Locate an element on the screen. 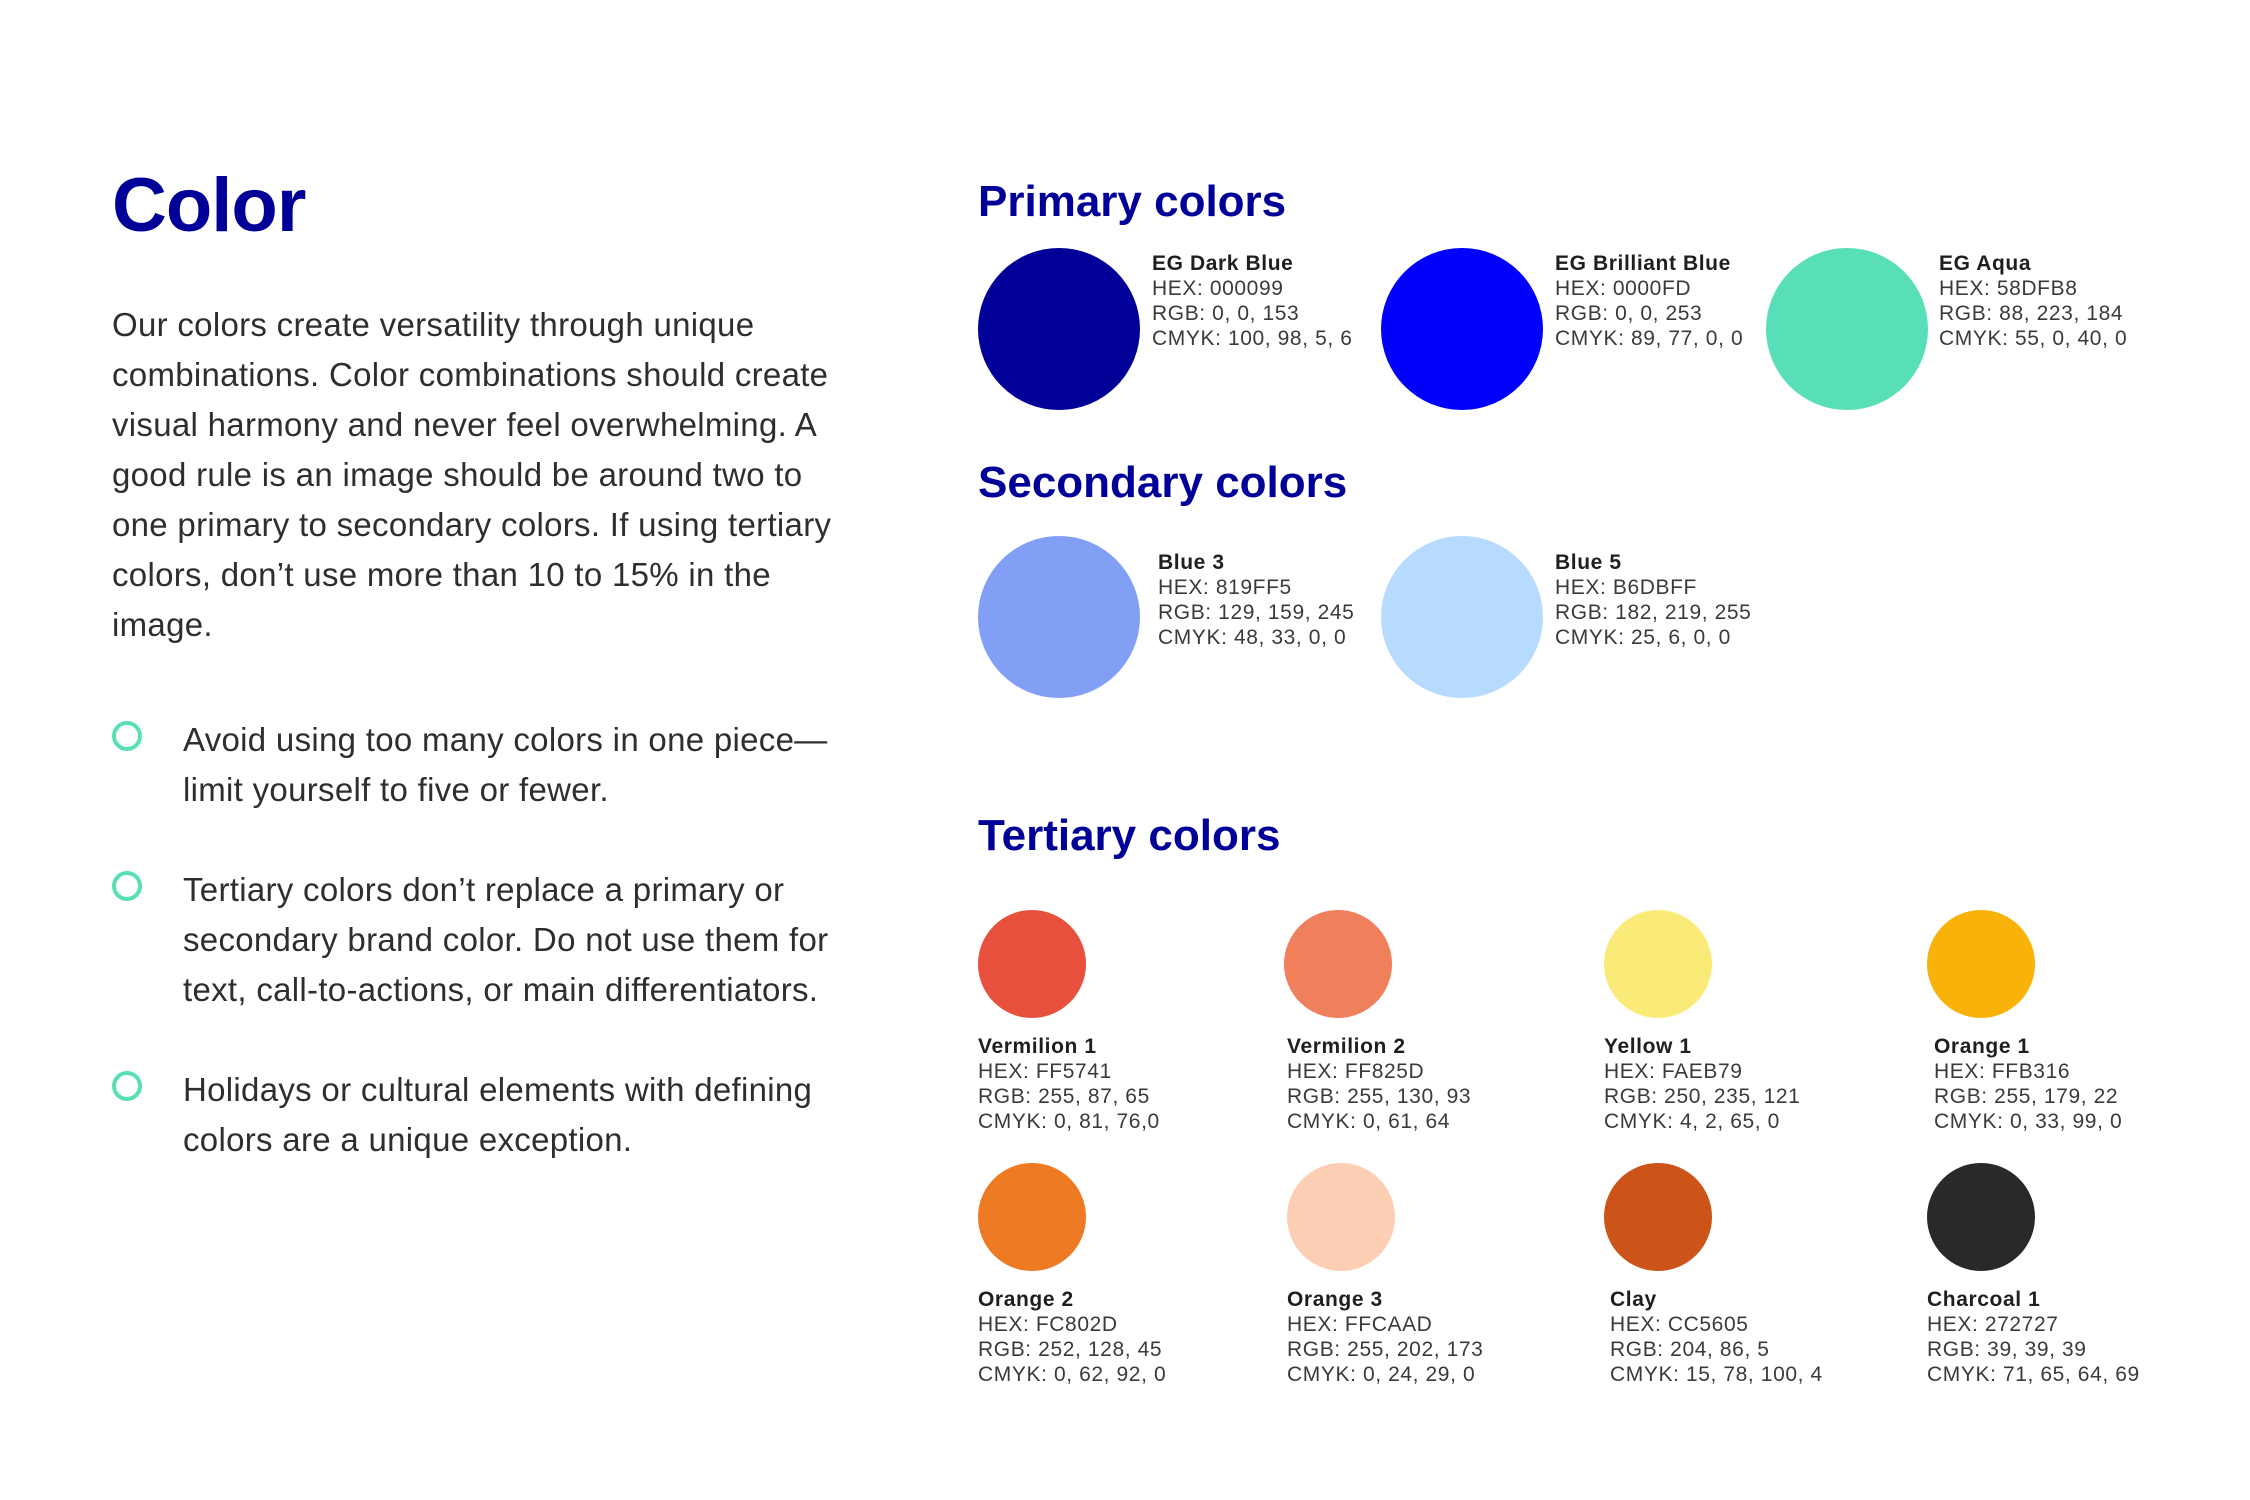  color-hex: HEX: FF825D is located at coordinates (1356, 1071).